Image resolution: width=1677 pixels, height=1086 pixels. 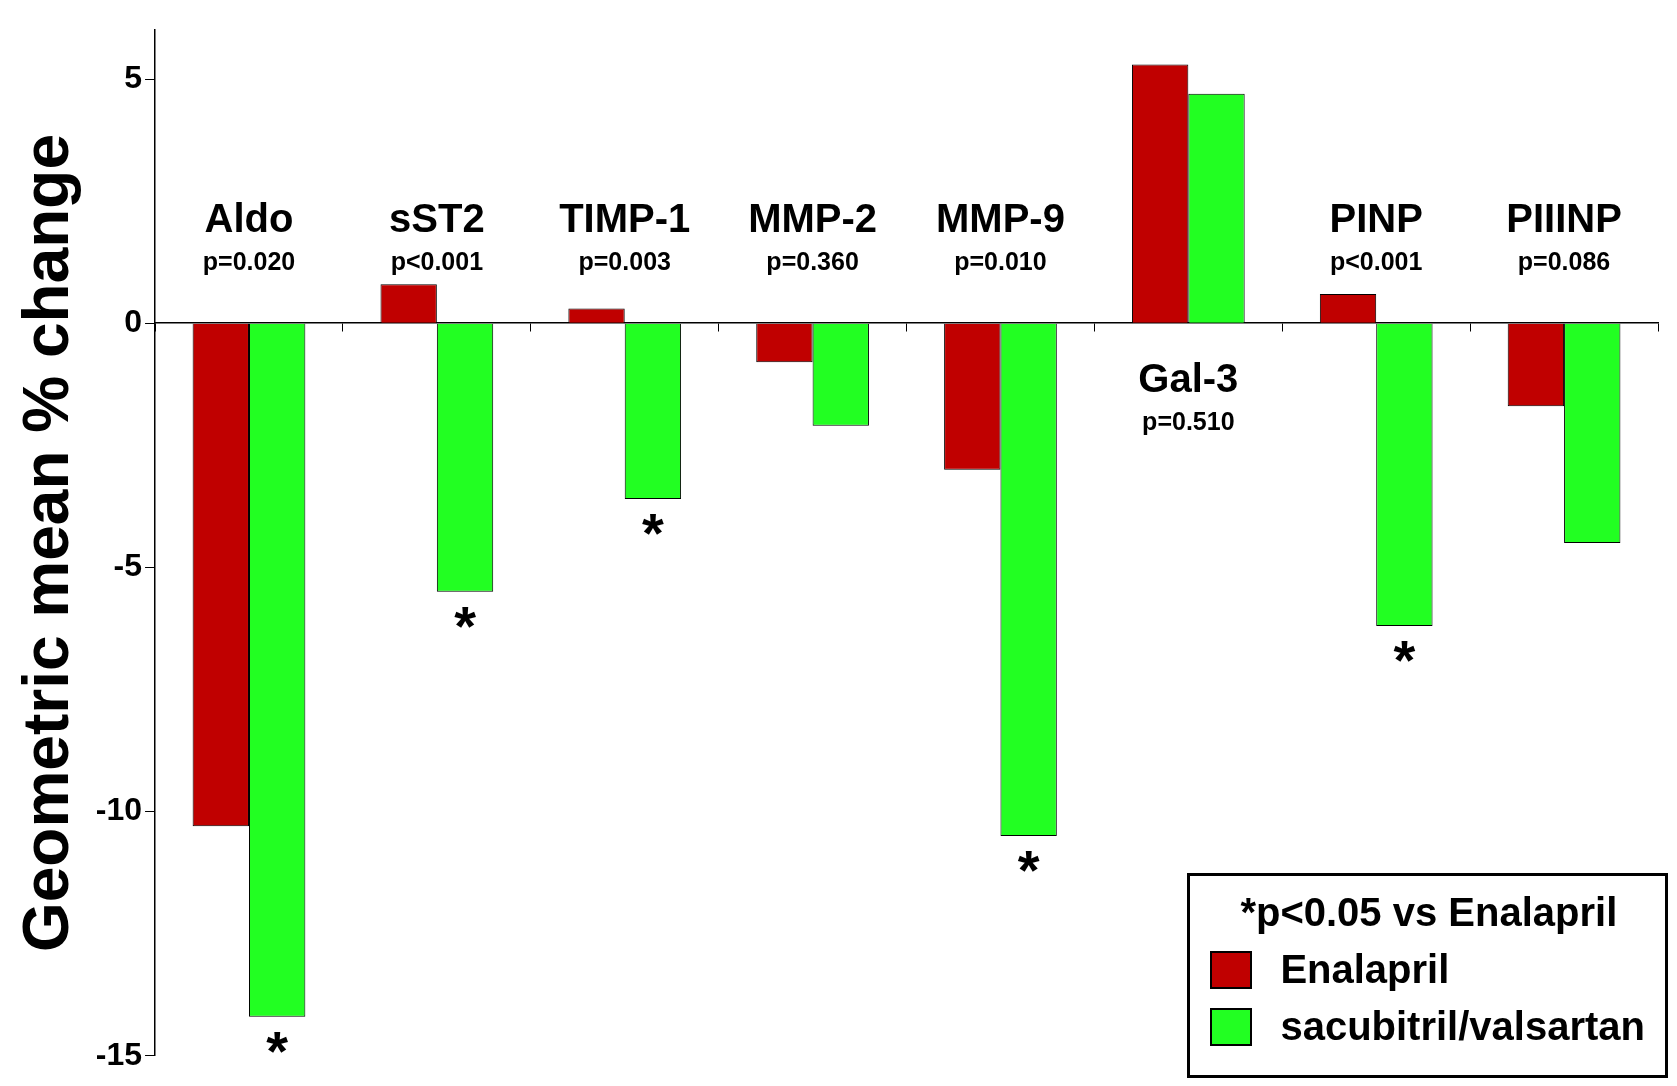 What do you see at coordinates (1564, 218) in the screenshot?
I see `x-tick-label: PIIINP` at bounding box center [1564, 218].